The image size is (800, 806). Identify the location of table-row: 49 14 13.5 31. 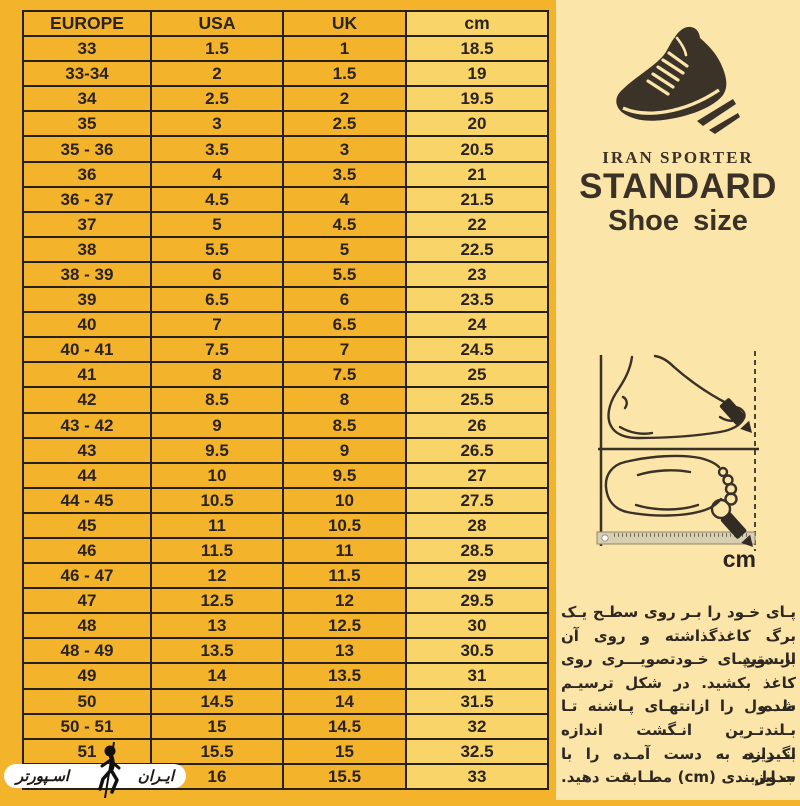
(285, 676).